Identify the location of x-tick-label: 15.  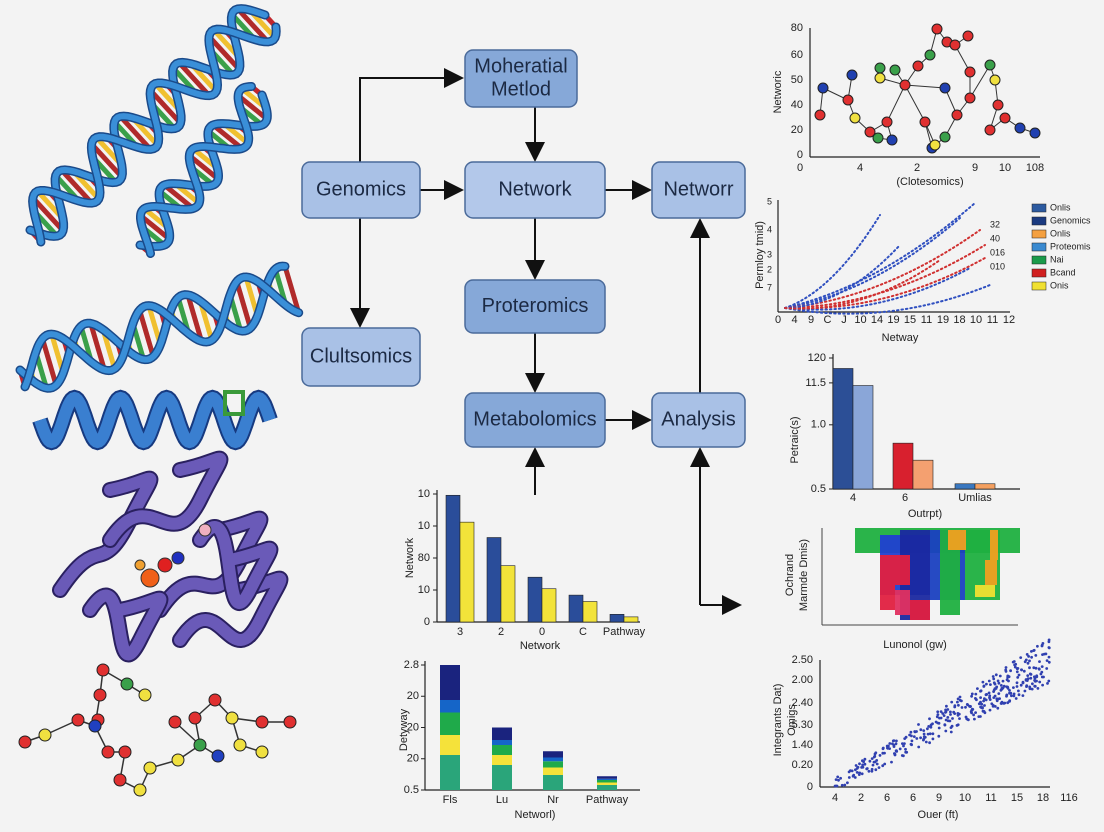
(910, 320).